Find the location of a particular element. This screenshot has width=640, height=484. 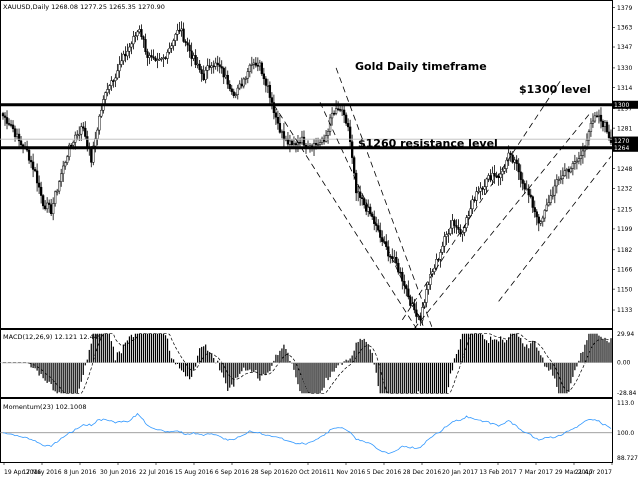

x-tick-label: 29 Mar 2017 is located at coordinates (574, 472).